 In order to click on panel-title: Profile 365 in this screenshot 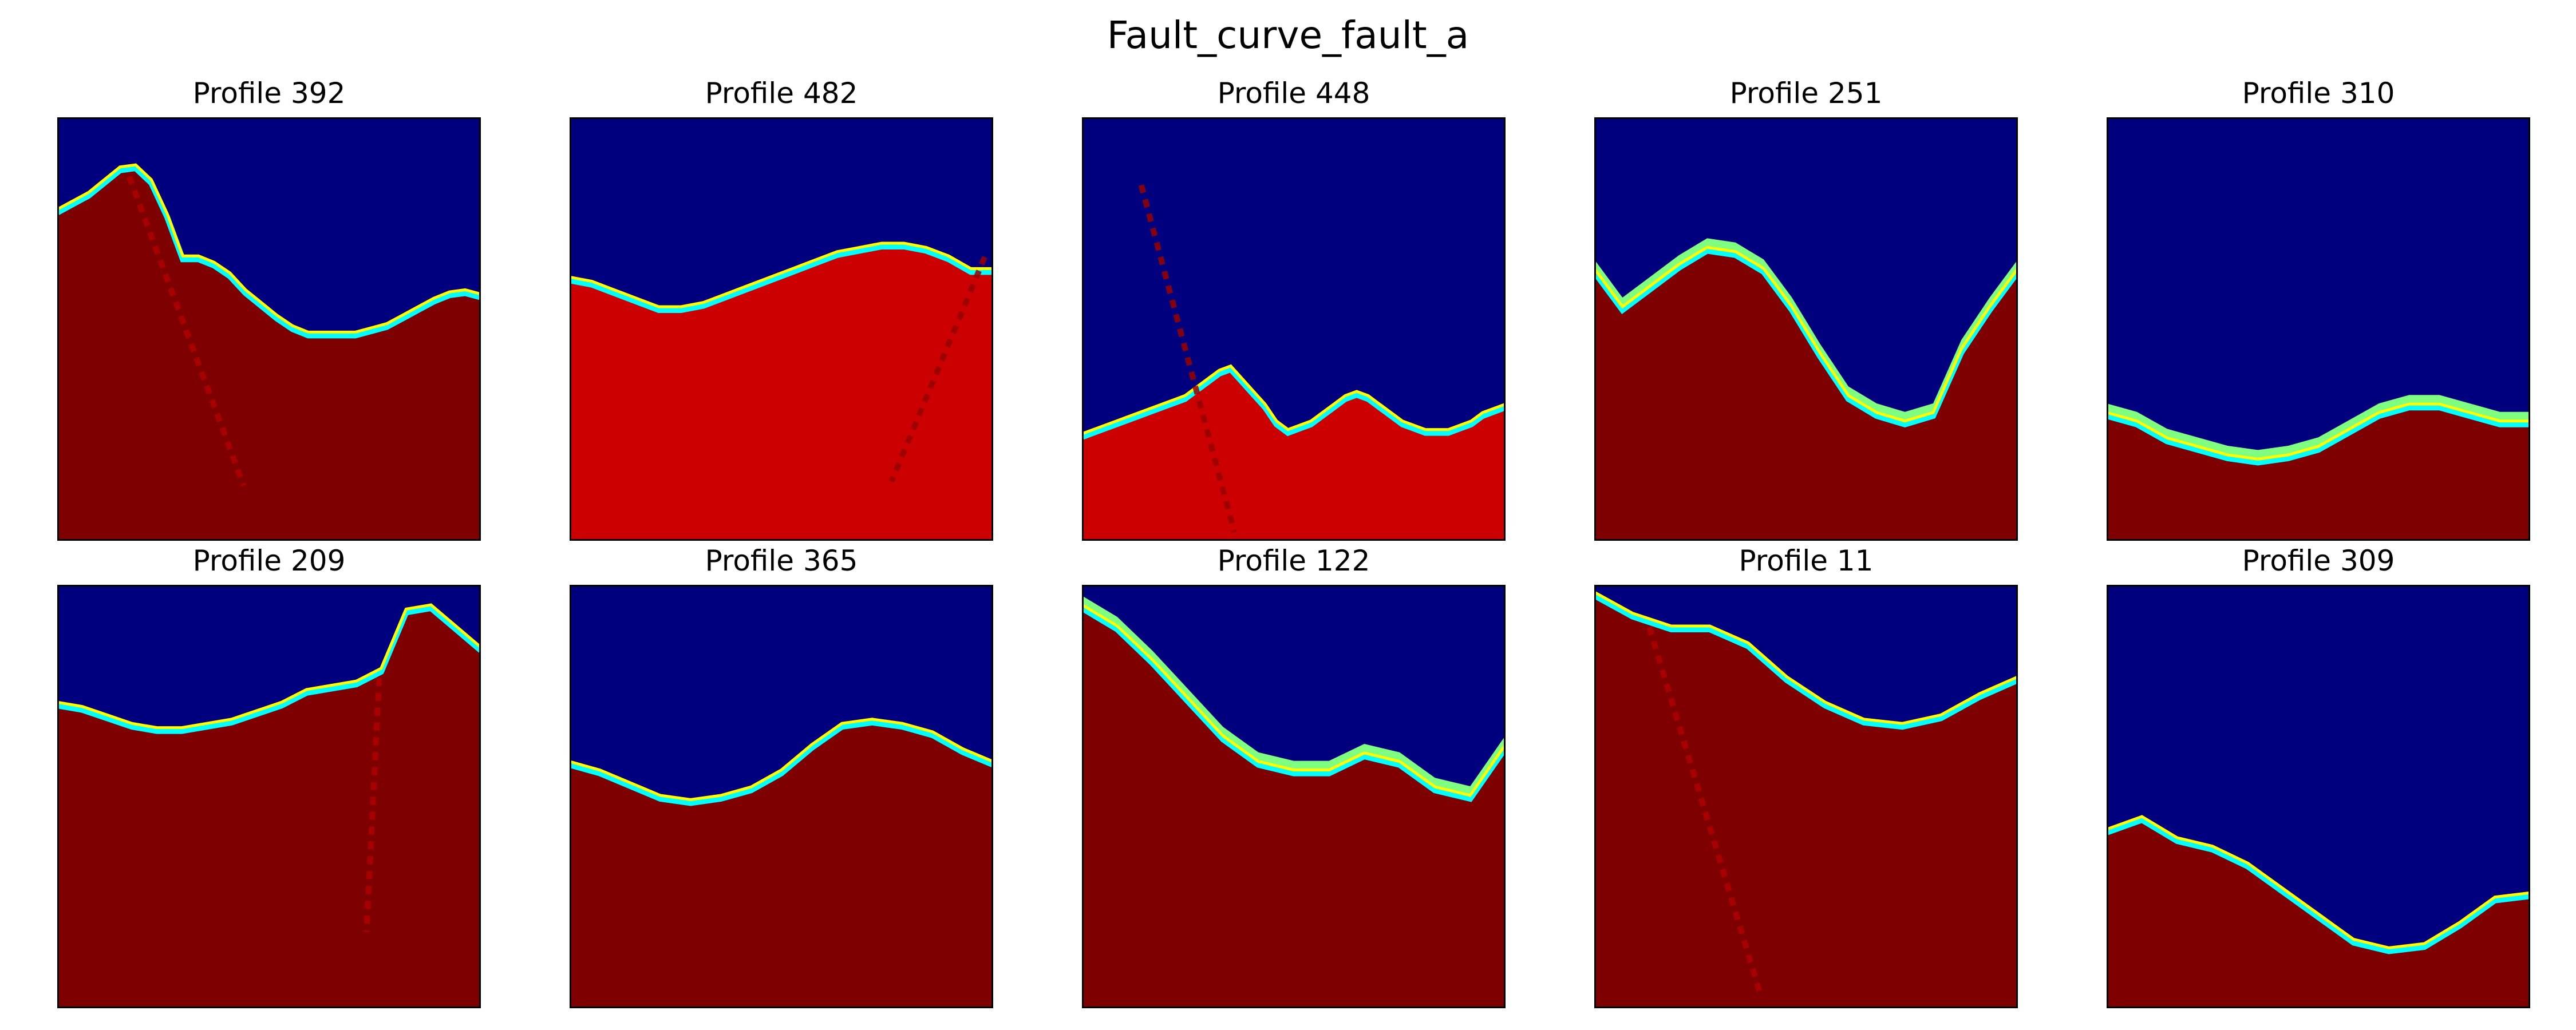, I will do `click(781, 560)`.